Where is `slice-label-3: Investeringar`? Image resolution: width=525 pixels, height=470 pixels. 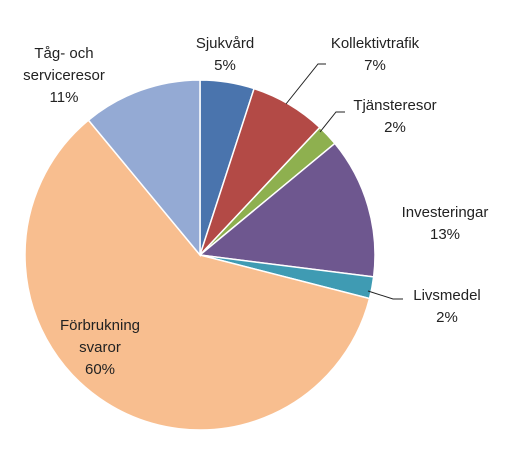
slice-label-3: Investeringar is located at coordinates (445, 212).